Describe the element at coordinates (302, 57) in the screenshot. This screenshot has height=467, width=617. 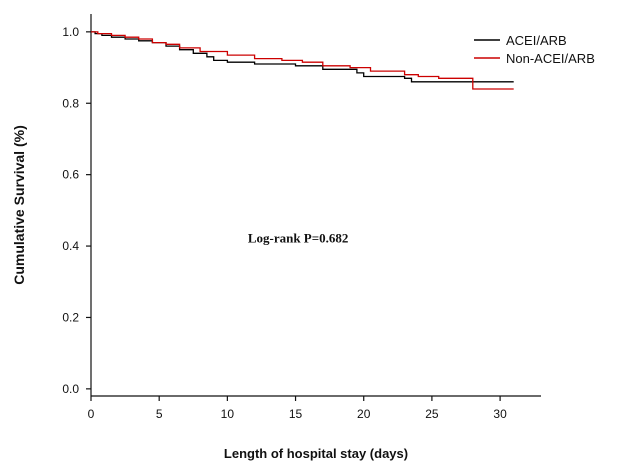
I see `series-line-acei-arb` at that location.